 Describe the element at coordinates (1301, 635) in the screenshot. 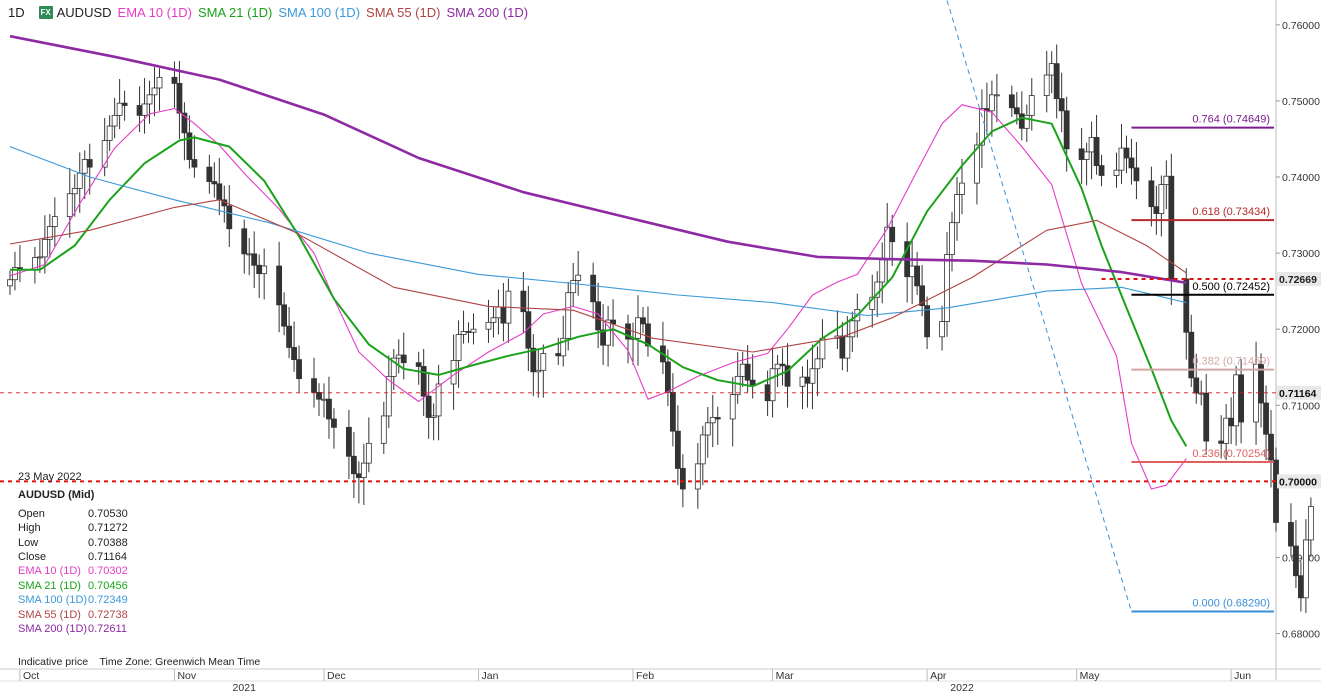

I see `y-tick-label: 0.68000` at that location.